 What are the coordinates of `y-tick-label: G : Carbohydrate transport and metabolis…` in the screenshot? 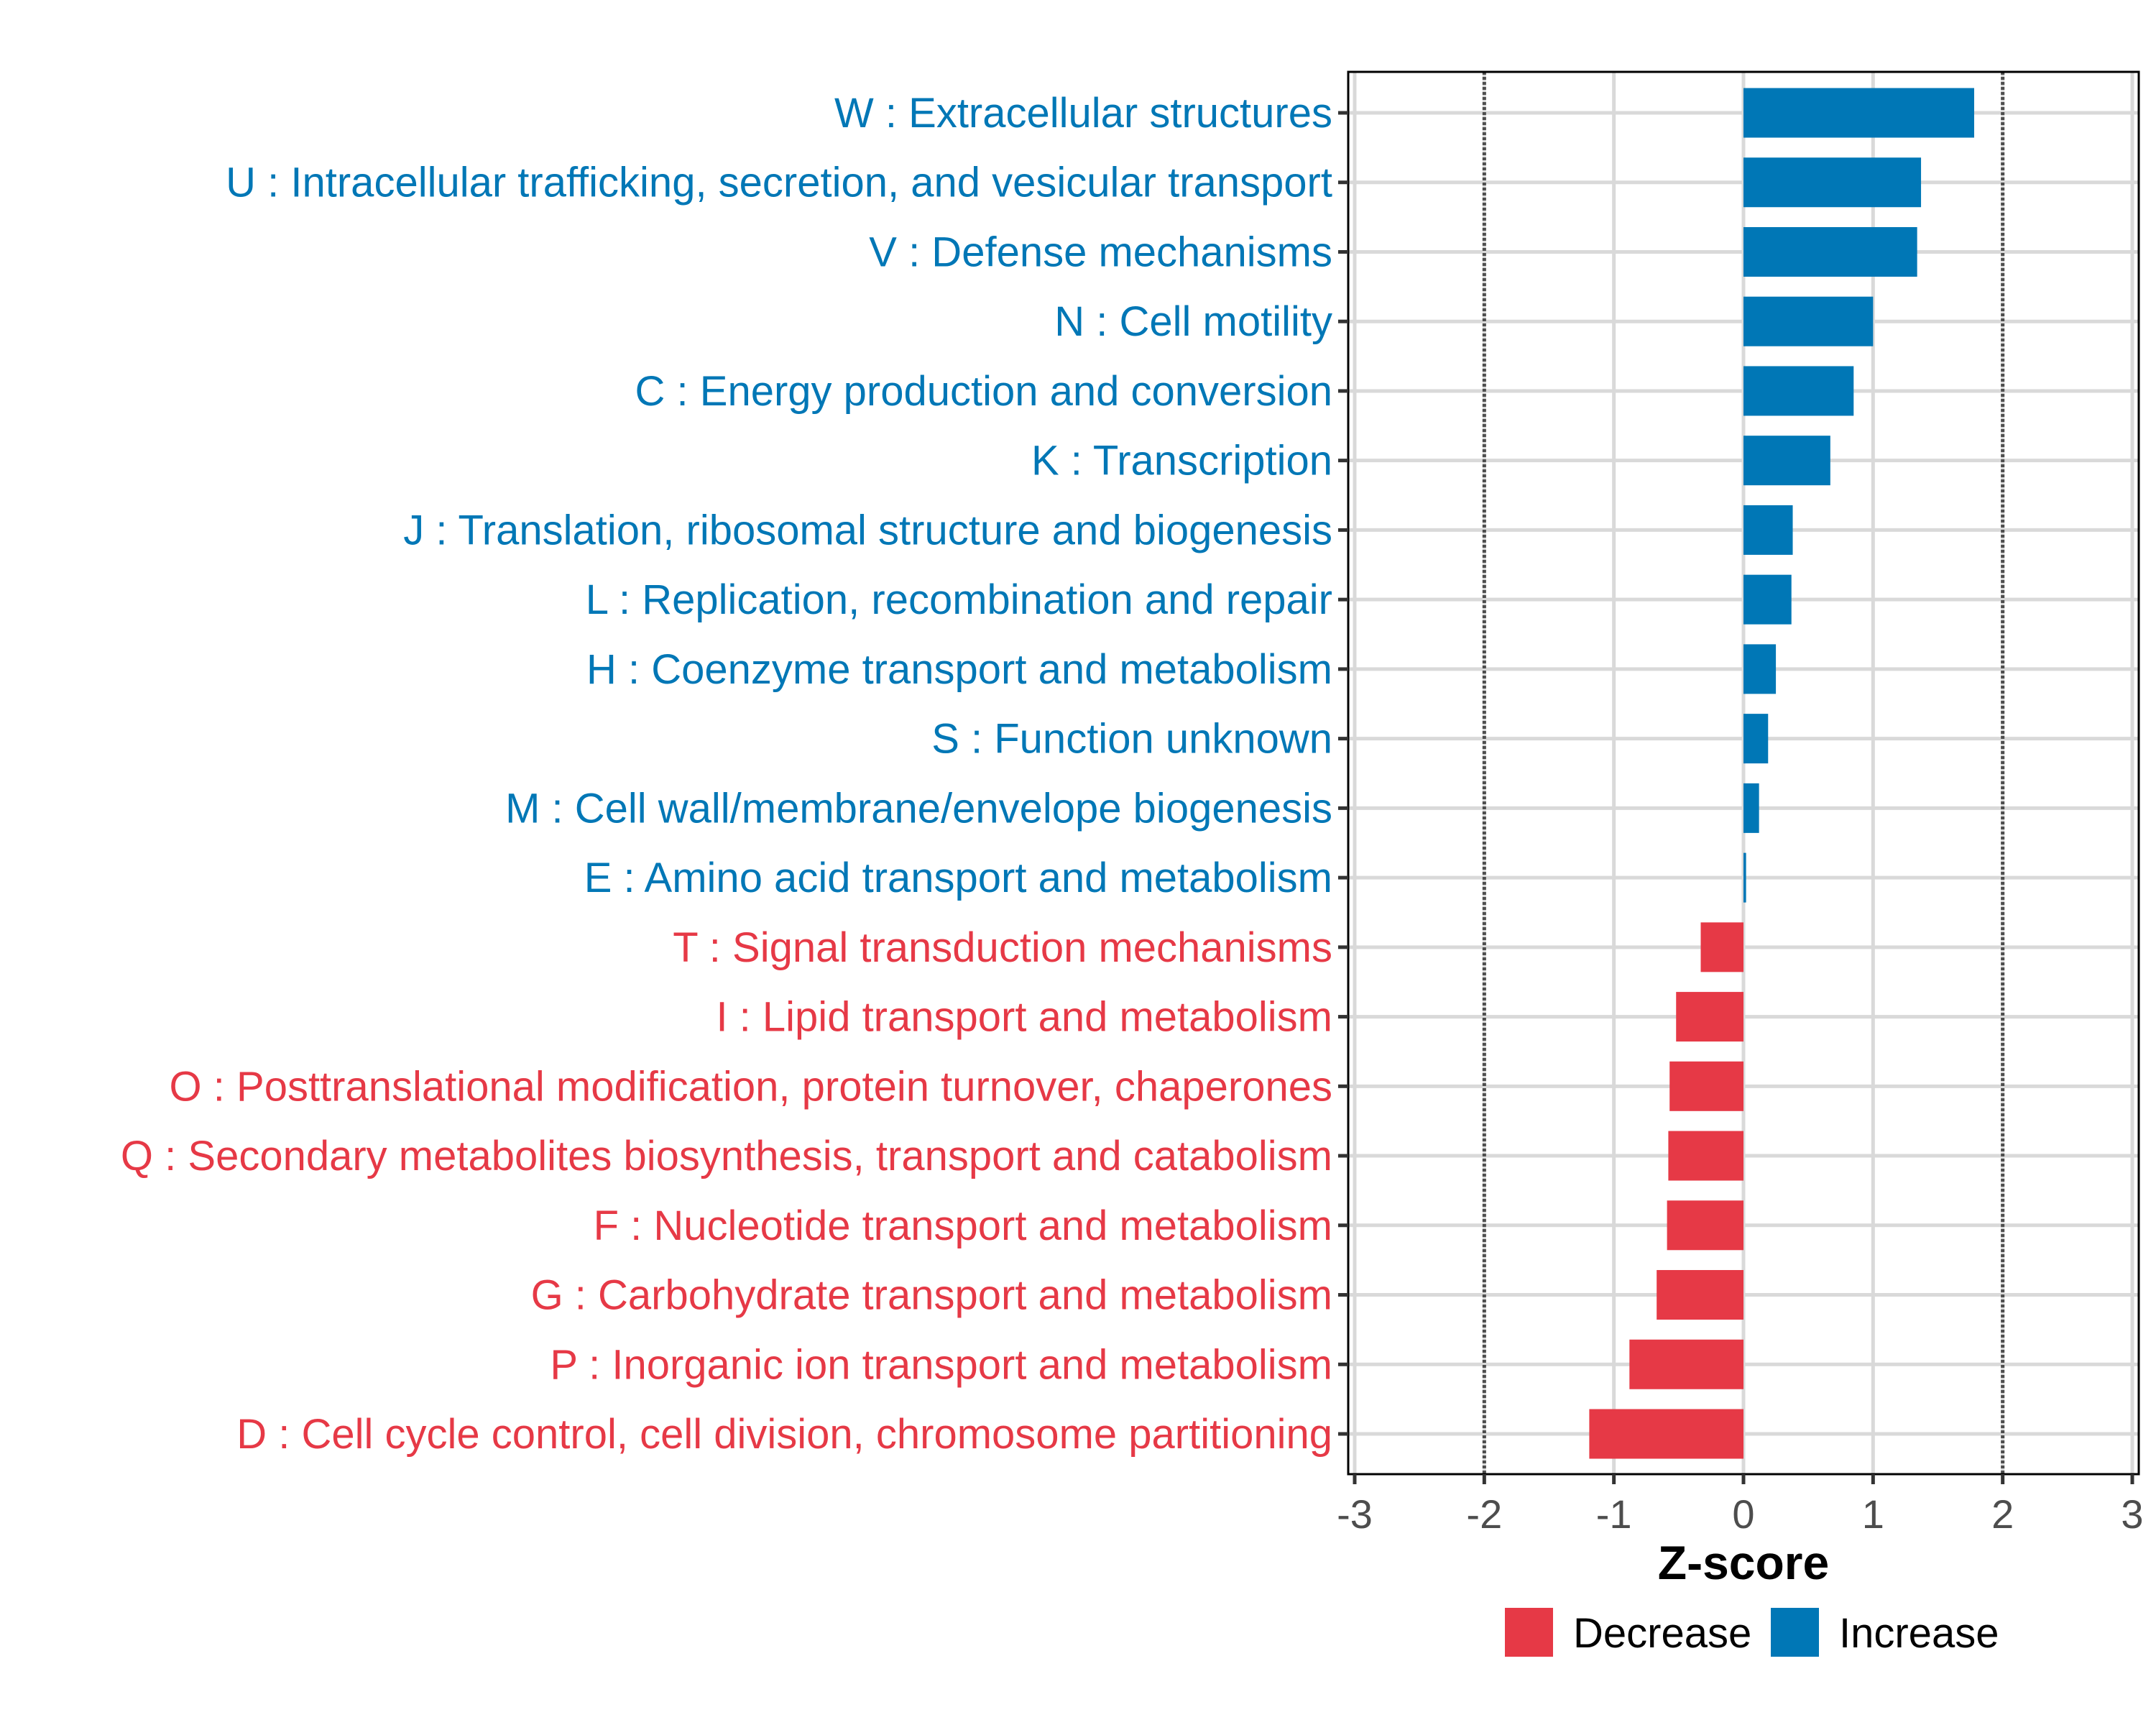 It's located at (931, 1295).